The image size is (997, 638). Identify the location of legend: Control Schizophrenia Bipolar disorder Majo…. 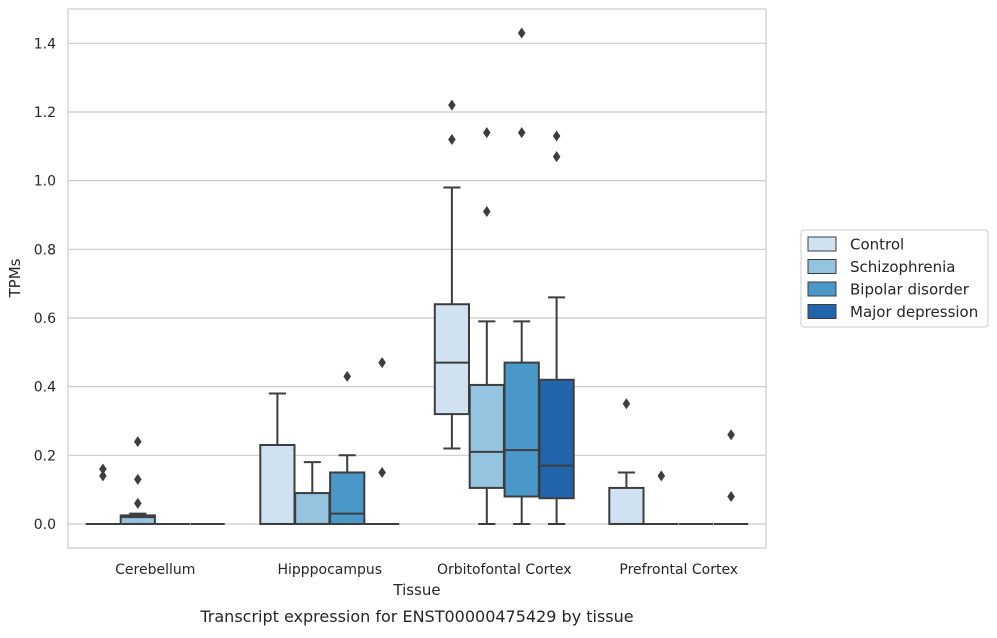
(894, 278).